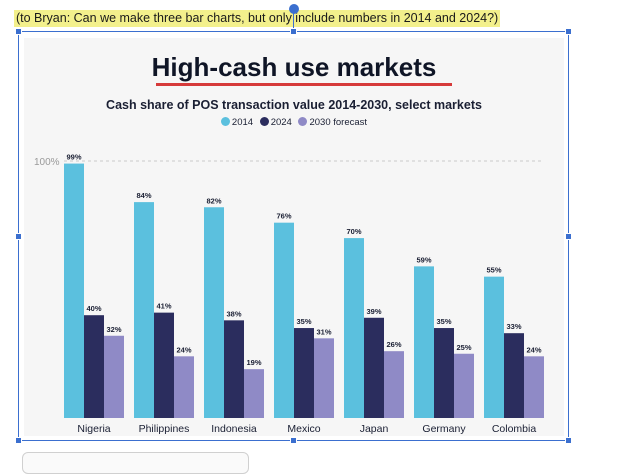 Image resolution: width=618 pixels, height=474 pixels. I want to click on data-label-mexico-2030: 31%, so click(323, 331).